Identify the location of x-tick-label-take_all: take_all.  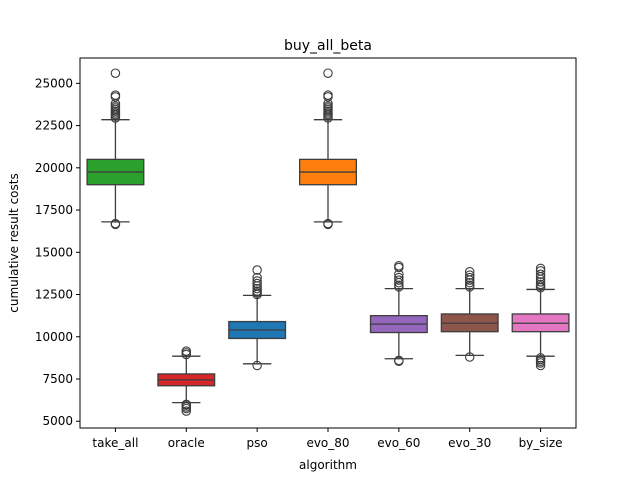
(115, 443).